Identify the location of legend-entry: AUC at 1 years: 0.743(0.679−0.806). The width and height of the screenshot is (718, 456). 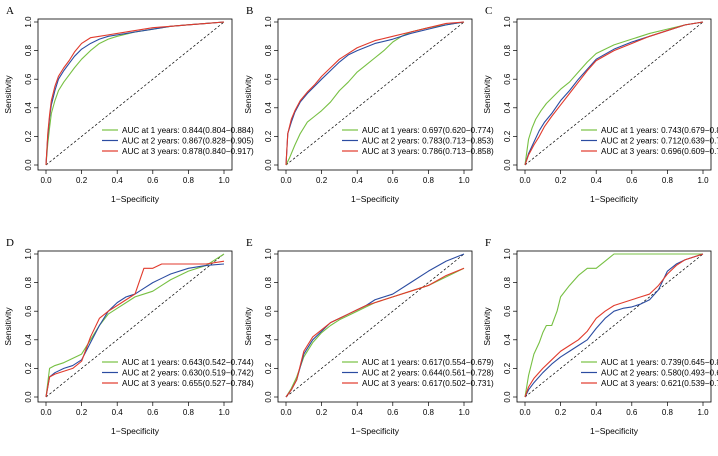
(659, 130).